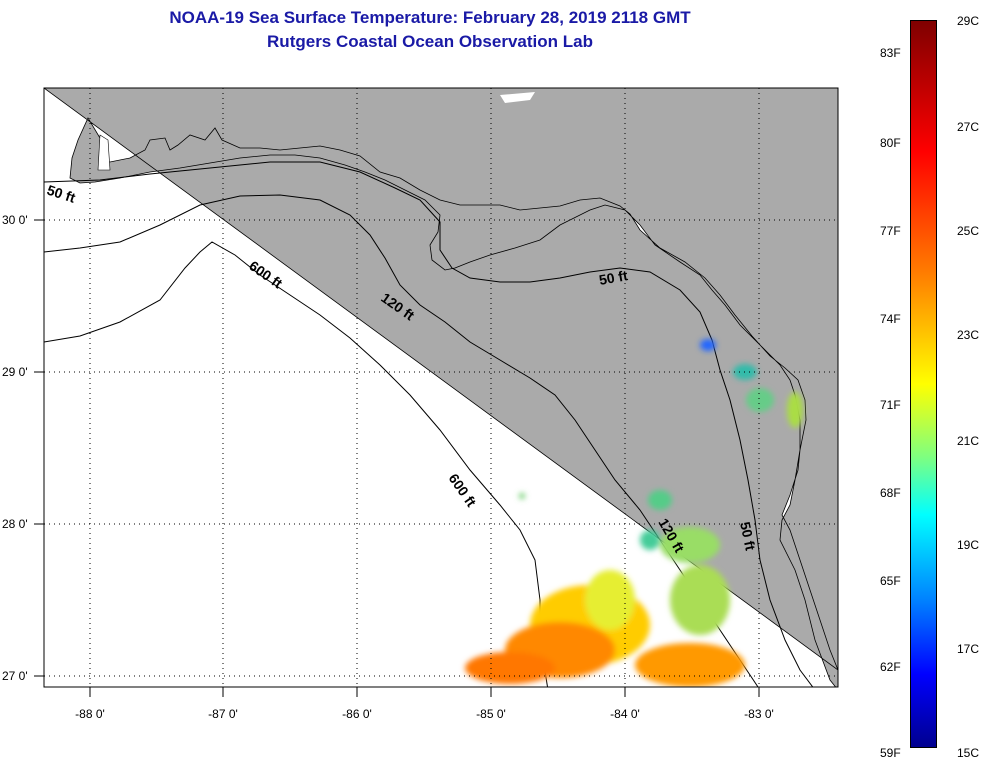  What do you see at coordinates (968, 649) in the screenshot?
I see `colorbar-c-label: 17C` at bounding box center [968, 649].